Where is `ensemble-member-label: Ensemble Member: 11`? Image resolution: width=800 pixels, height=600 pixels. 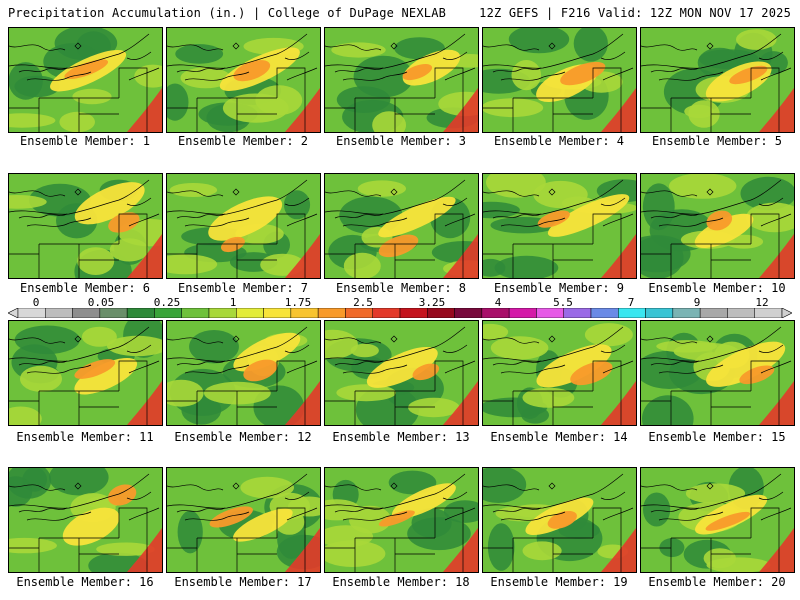
ensemble-member-label: Ensemble Member: 11 is located at coordinates (85, 437).